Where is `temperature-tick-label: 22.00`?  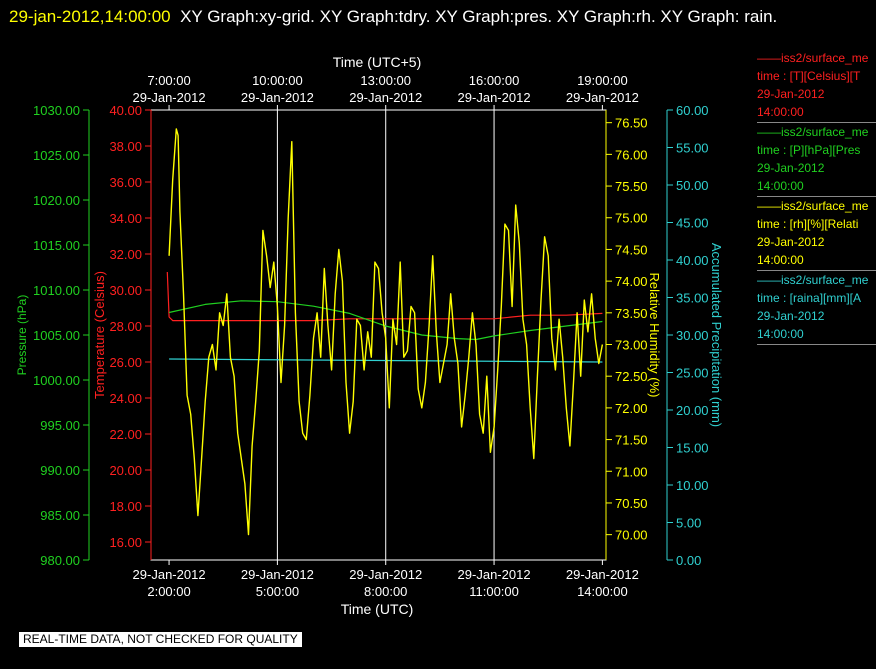 temperature-tick-label: 22.00 is located at coordinates (125, 434).